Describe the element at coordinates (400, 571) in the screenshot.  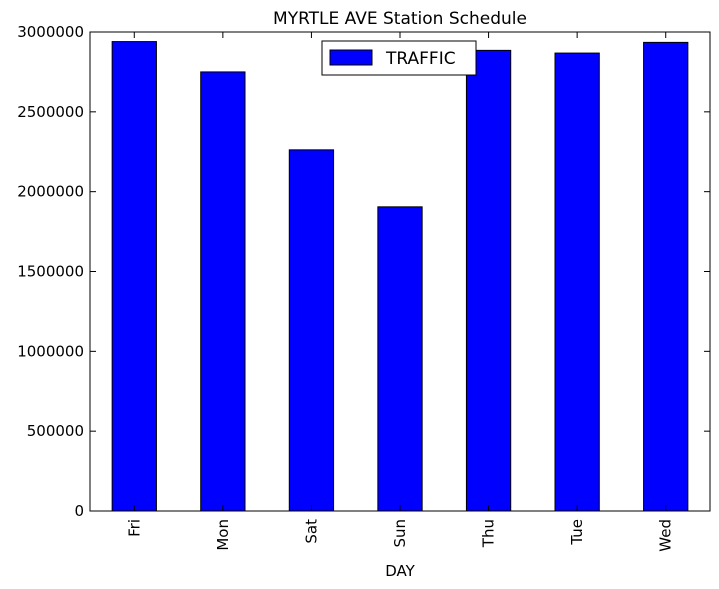
I see `x-axis-label: DAY` at that location.